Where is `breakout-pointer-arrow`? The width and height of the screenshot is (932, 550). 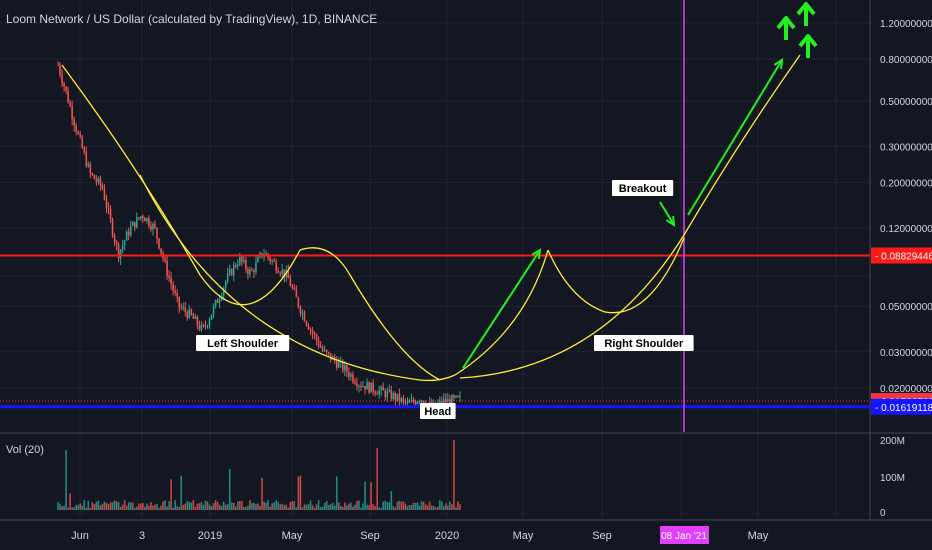
breakout-pointer-arrow is located at coordinates (667, 214).